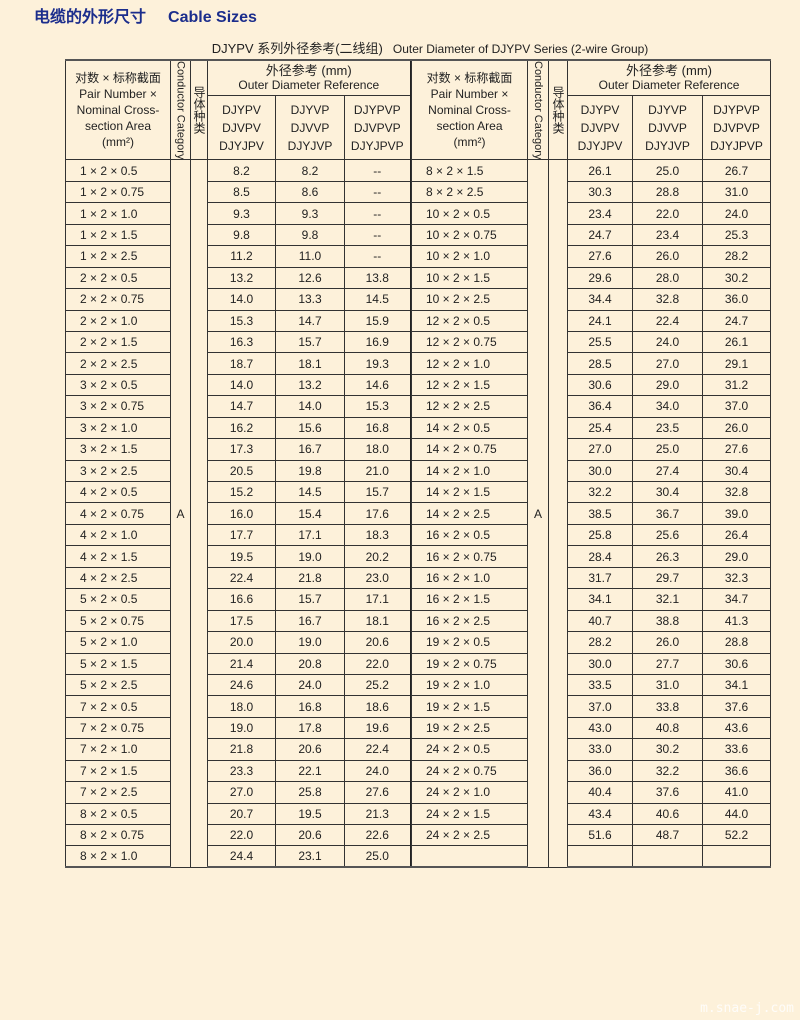 This screenshot has width=800, height=1020. I want to click on caption-cn: DJYPV 系列外径参考(二线组), so click(297, 48).